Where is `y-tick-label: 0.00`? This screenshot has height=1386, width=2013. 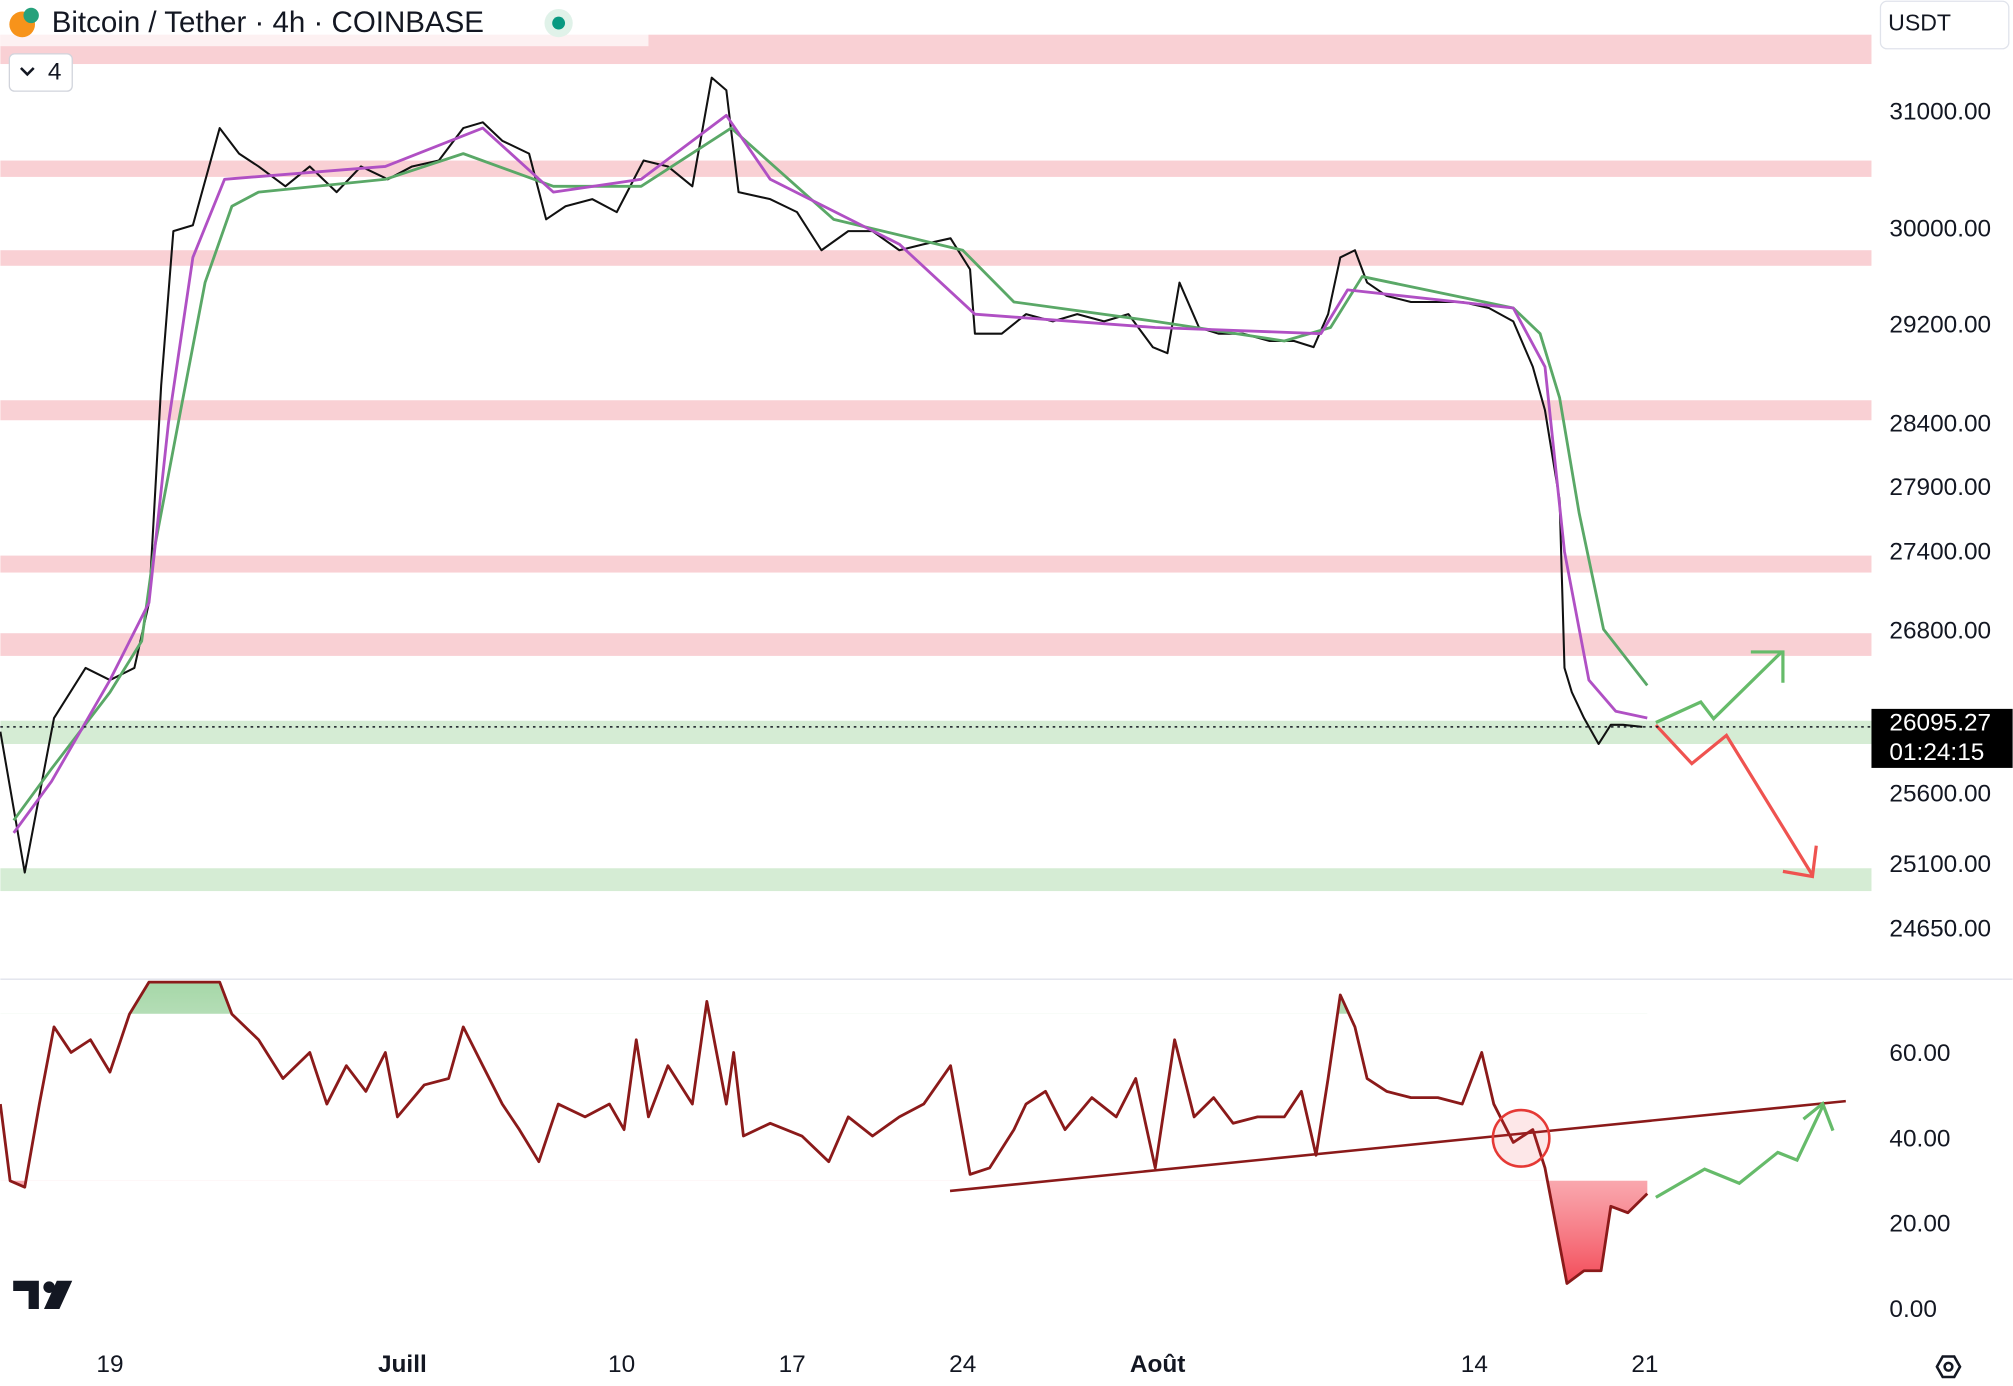 y-tick-label: 0.00 is located at coordinates (1912, 1309).